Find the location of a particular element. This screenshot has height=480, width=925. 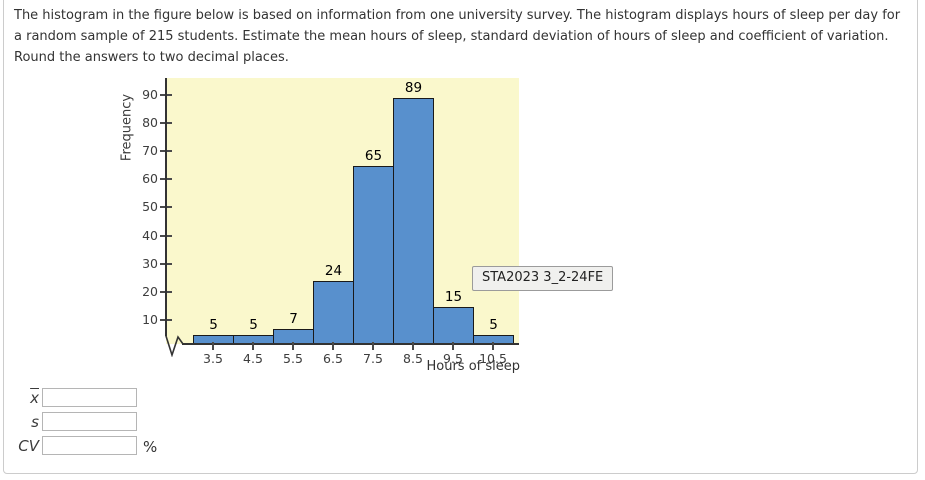

cv-input is located at coordinates (89, 445).